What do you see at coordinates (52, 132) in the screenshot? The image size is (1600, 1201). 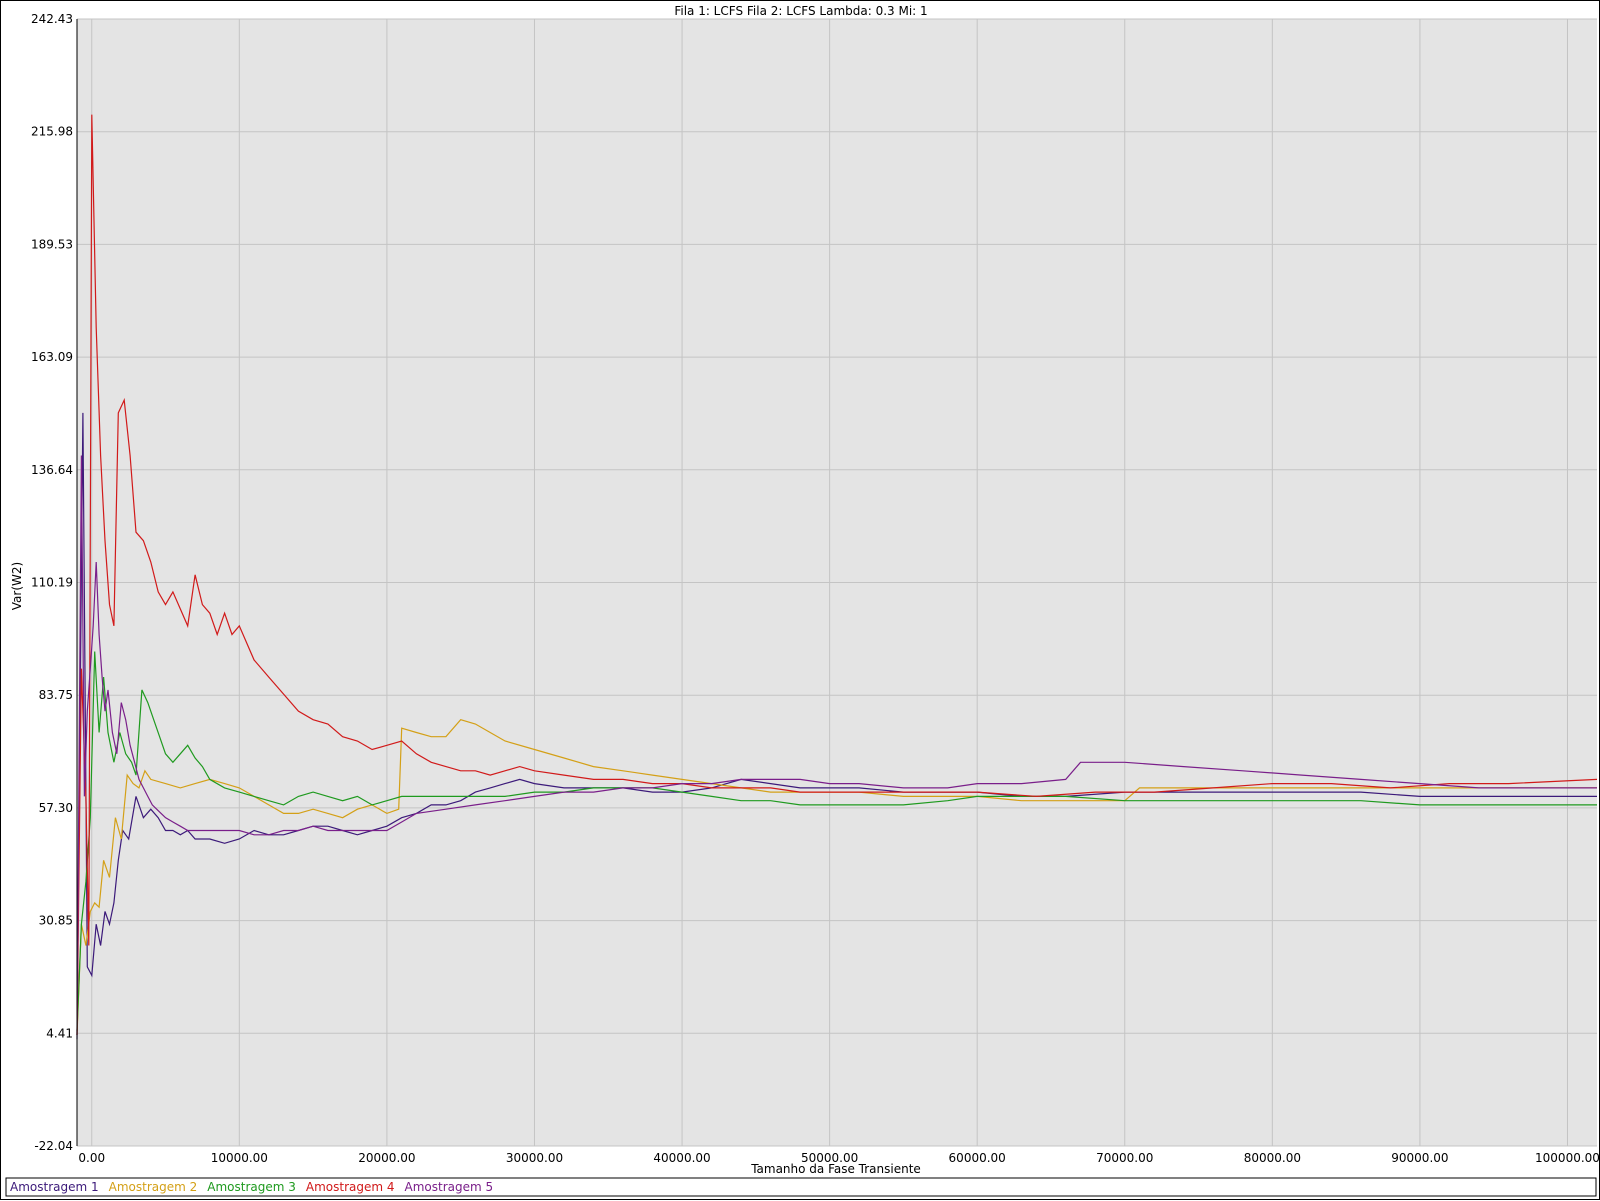 I see `y-tick-label: 215.98` at bounding box center [52, 132].